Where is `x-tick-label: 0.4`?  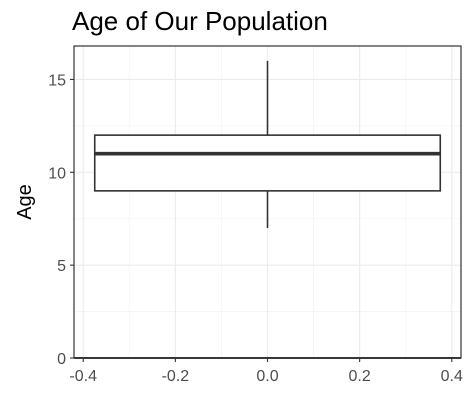 x-tick-label: 0.4 is located at coordinates (452, 376).